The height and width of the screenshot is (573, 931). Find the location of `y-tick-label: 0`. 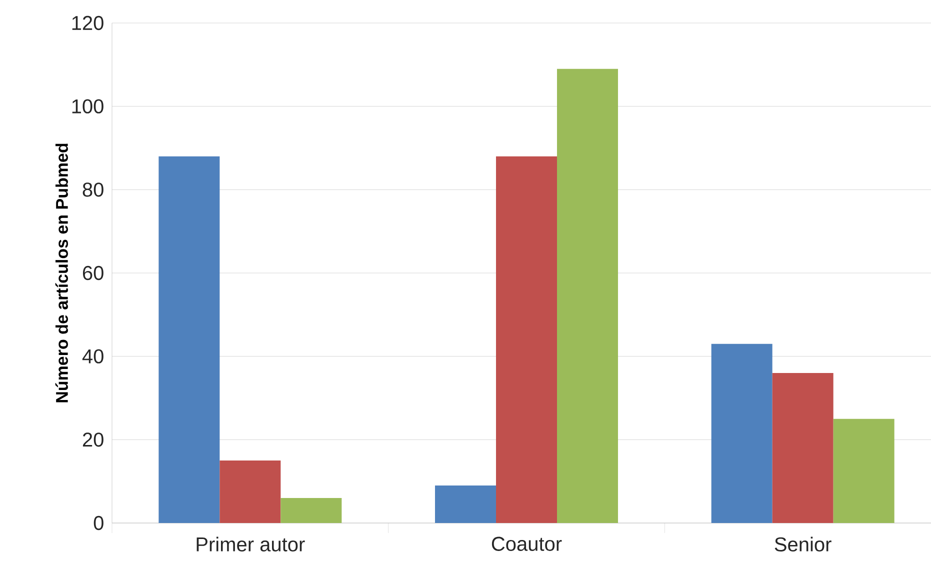

y-tick-label: 0 is located at coordinates (99, 523).